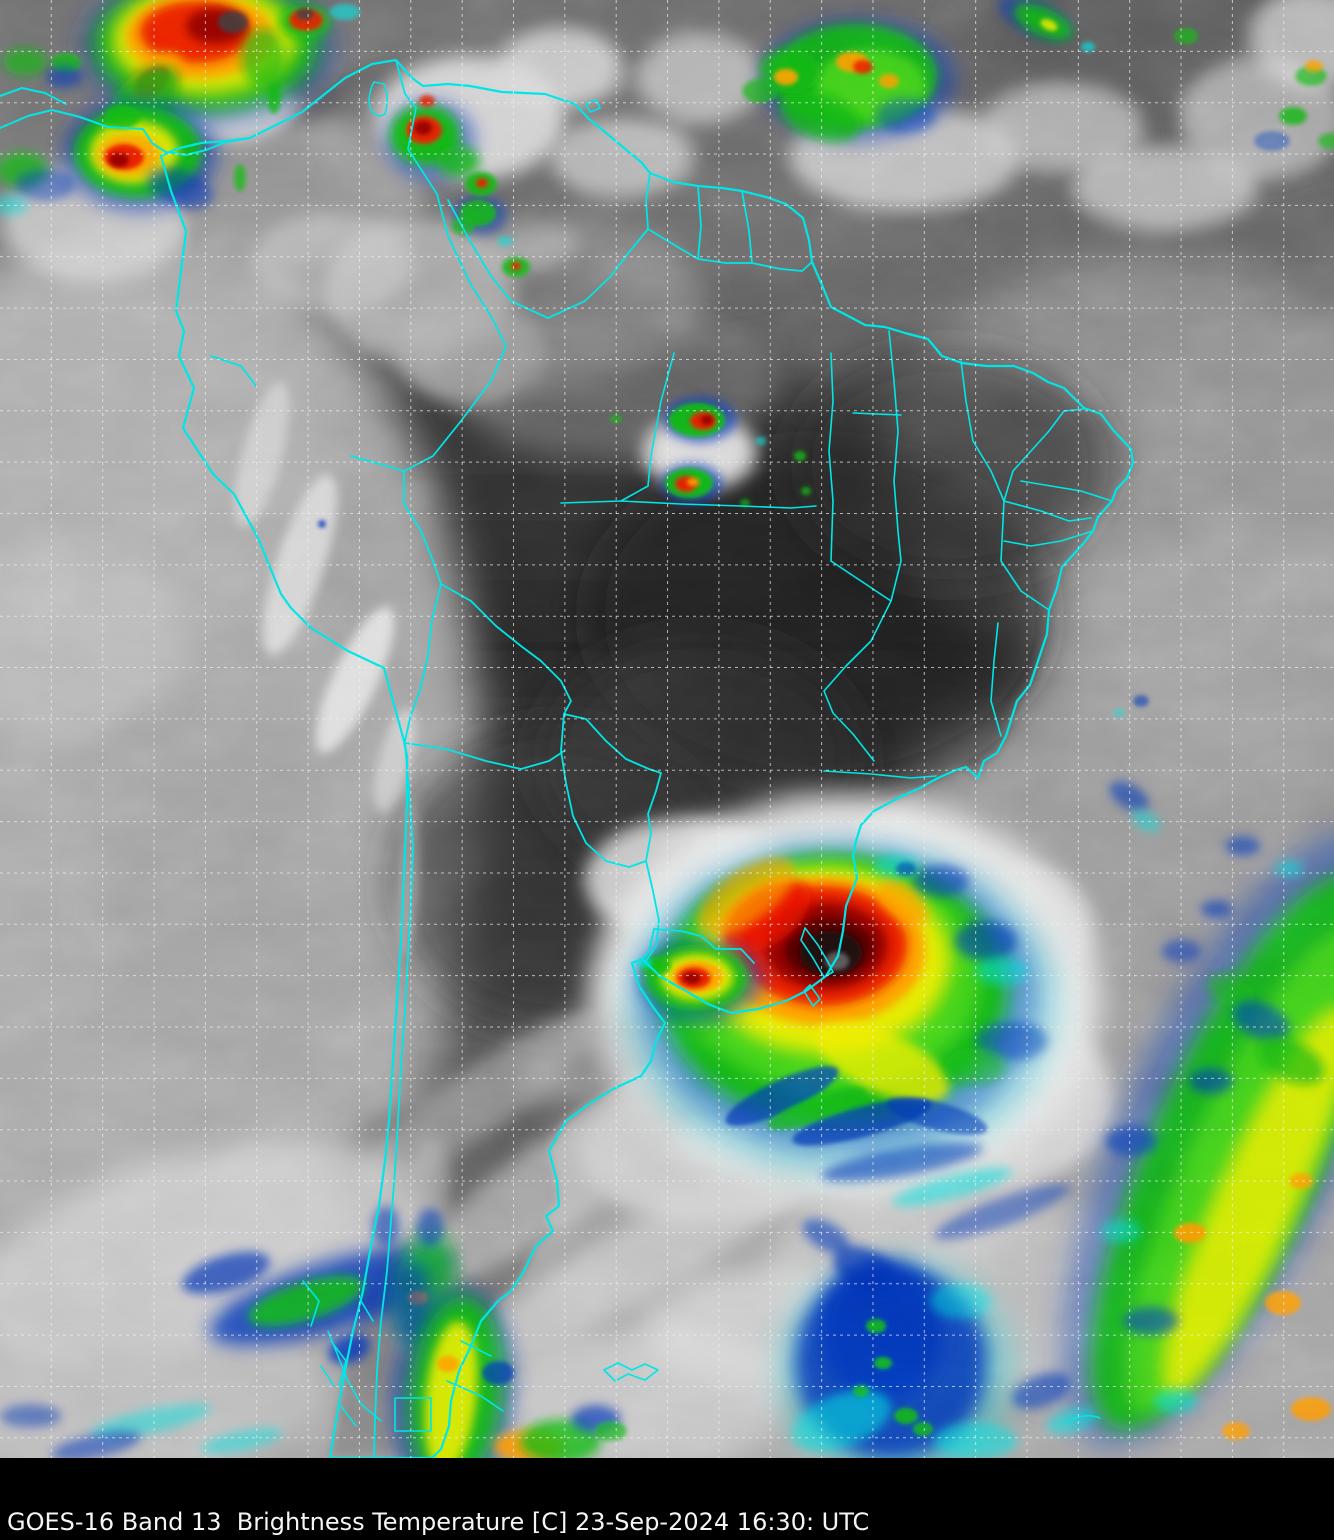 Image resolution: width=1334 pixels, height=1540 pixels. Describe the element at coordinates (125, 121) in the screenshot. I see `central-america-coast` at that location.